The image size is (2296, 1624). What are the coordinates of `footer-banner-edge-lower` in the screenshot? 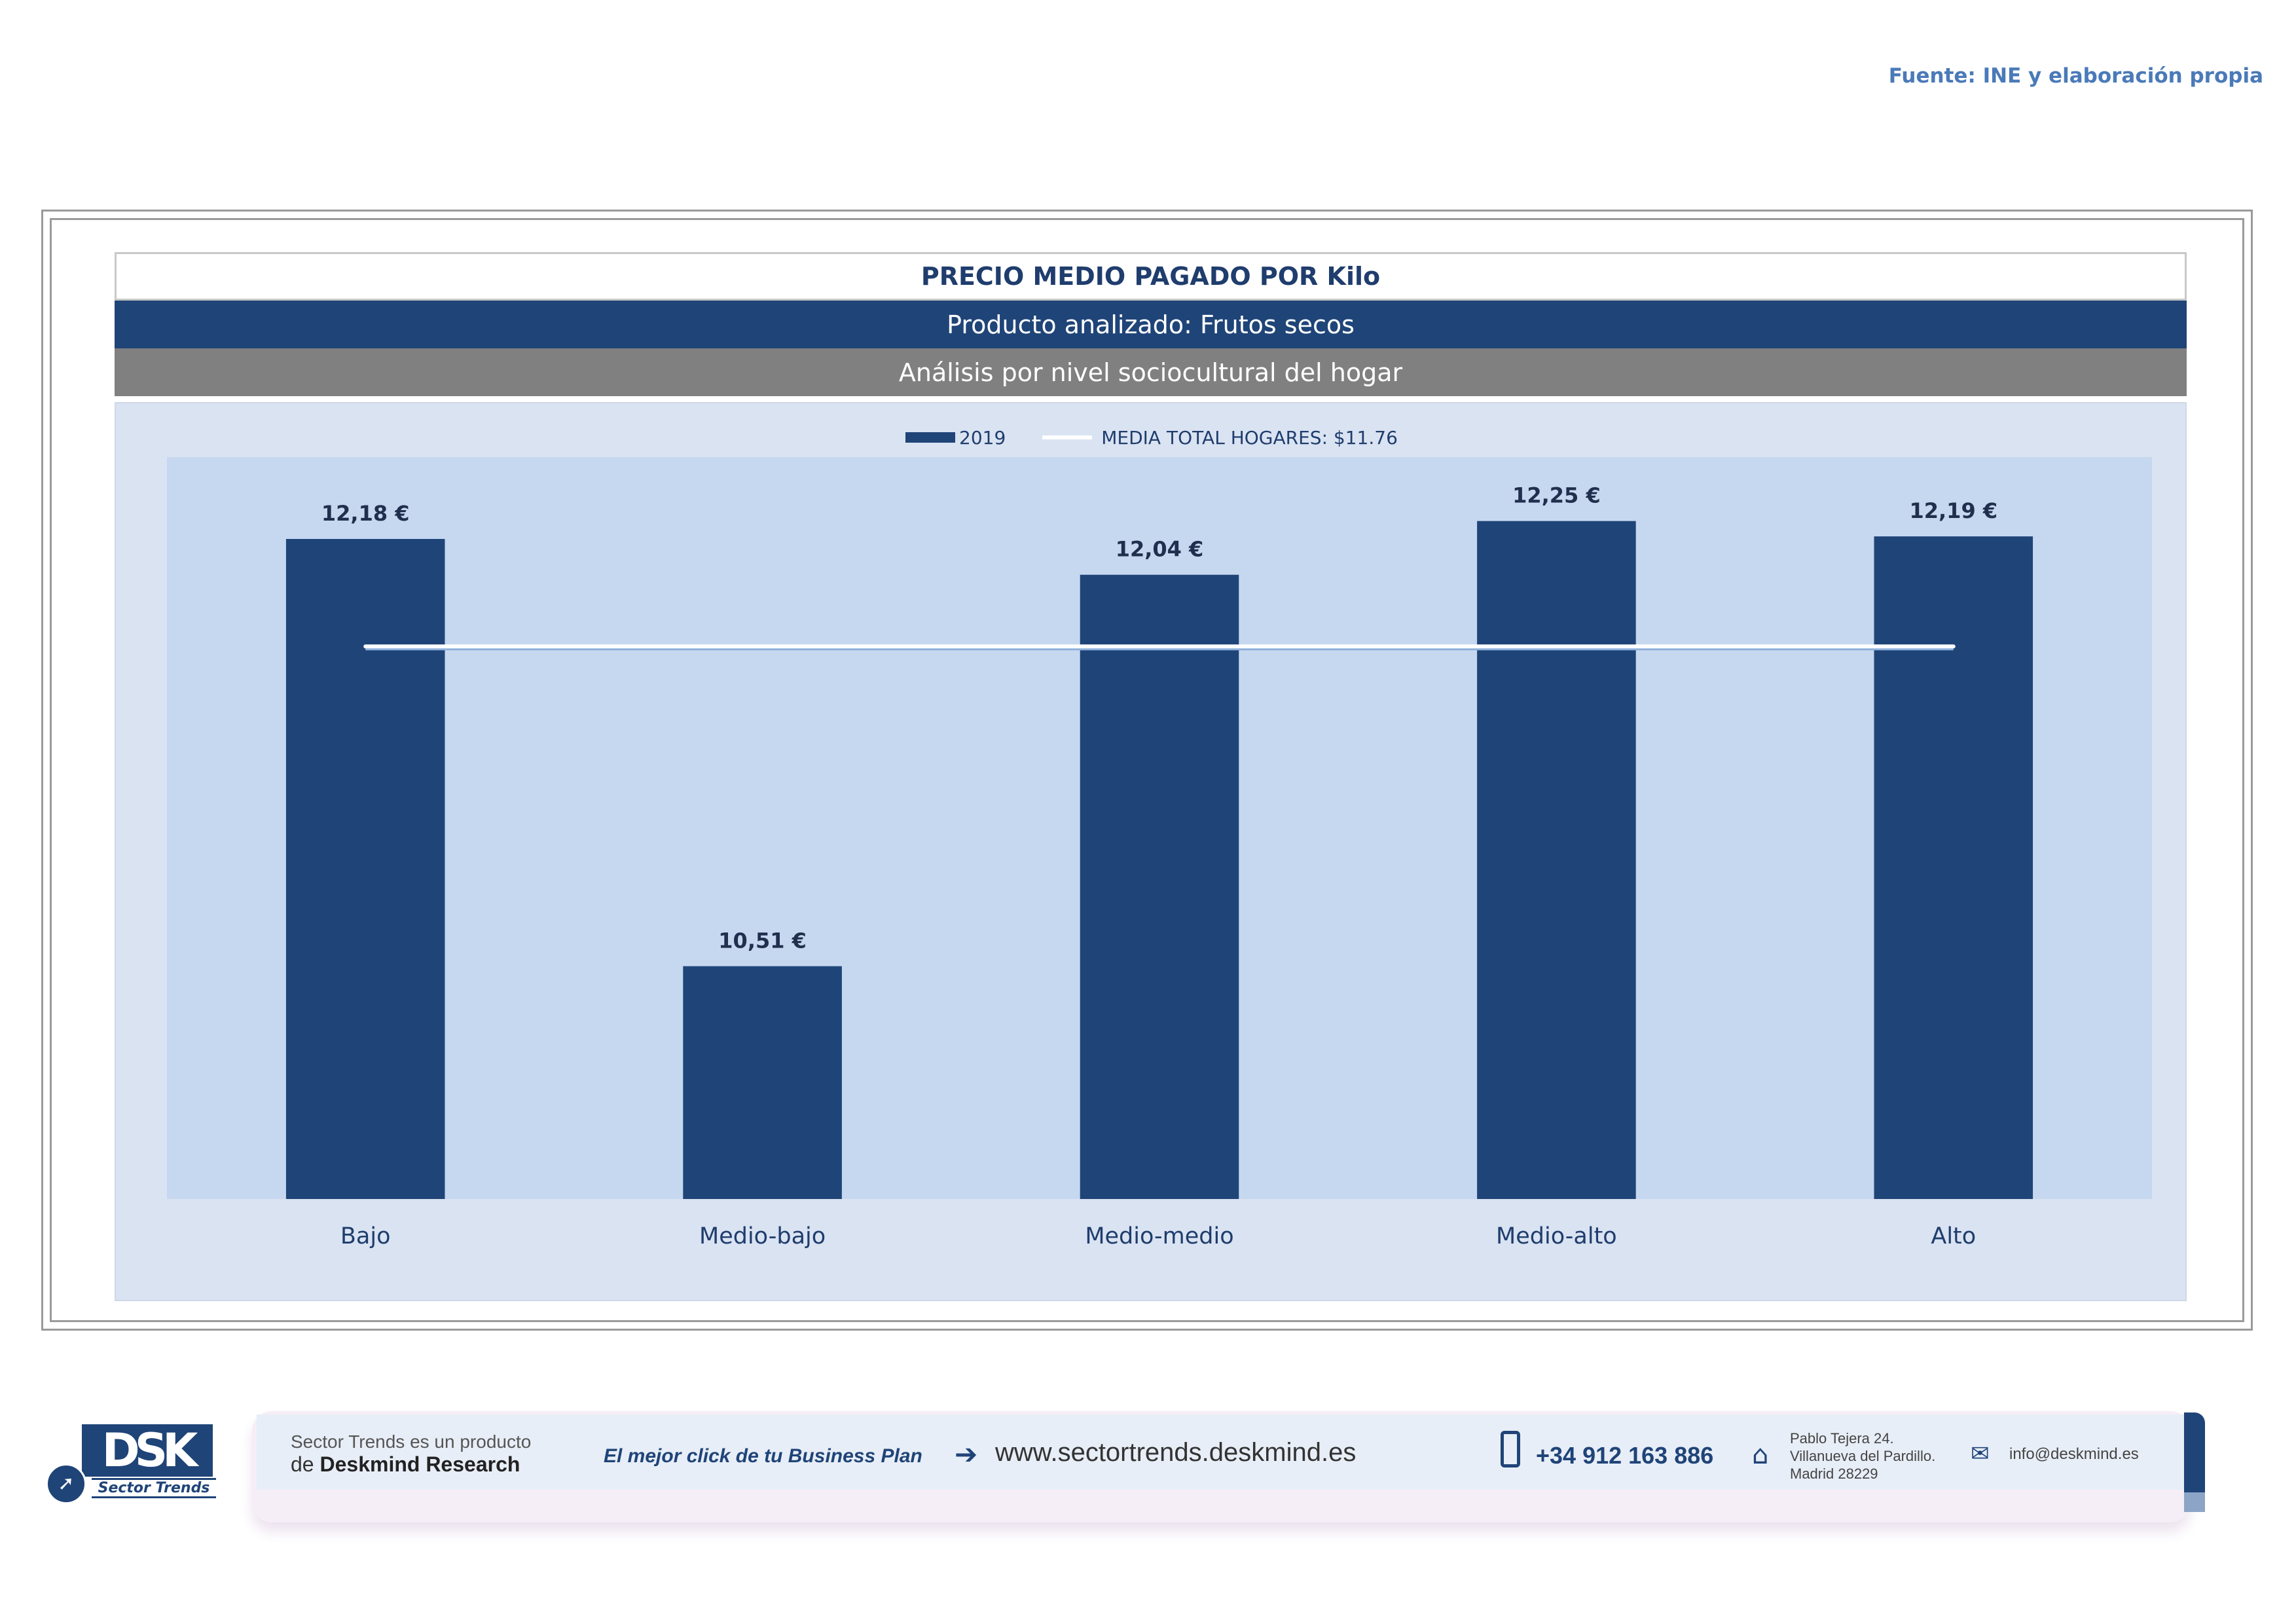 It's located at (2194, 1502).